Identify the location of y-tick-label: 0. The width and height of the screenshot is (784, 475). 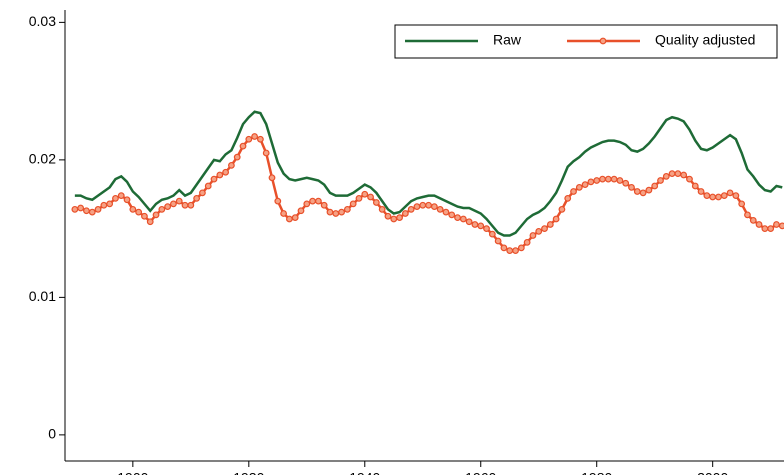
(52, 434).